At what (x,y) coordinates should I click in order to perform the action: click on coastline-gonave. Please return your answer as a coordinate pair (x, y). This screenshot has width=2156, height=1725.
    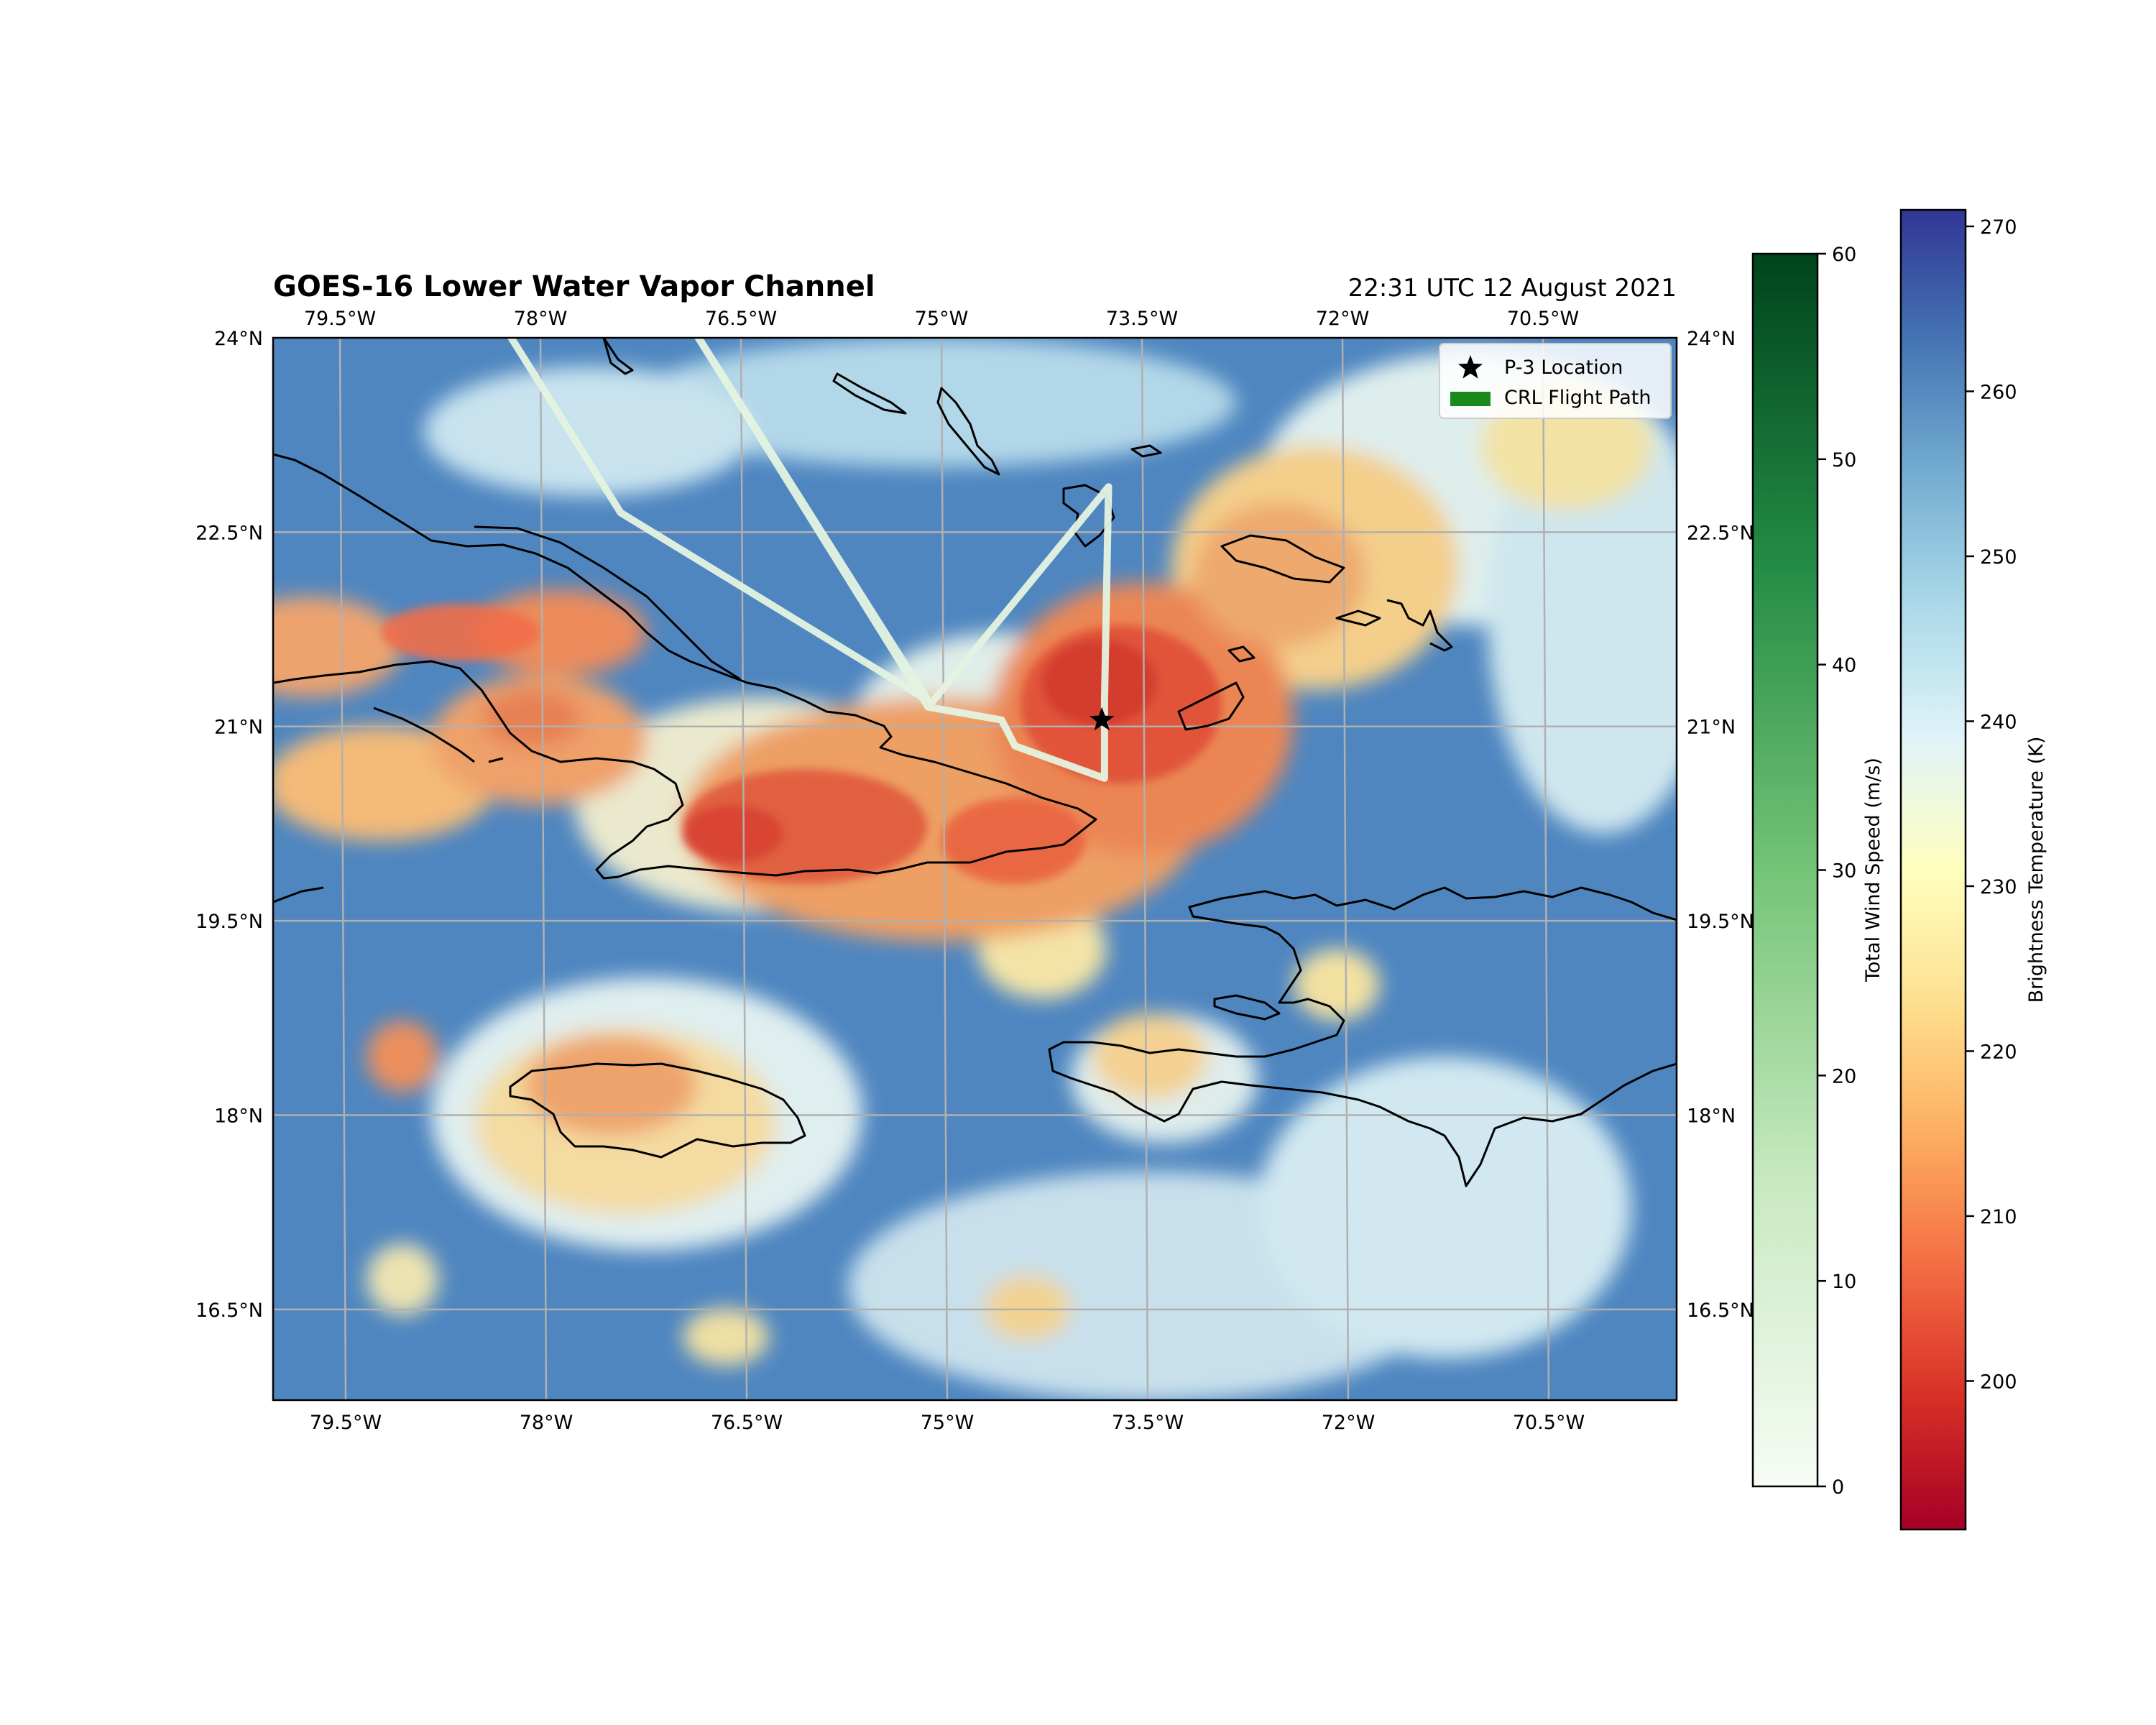
    Looking at the image, I should click on (1247, 1007).